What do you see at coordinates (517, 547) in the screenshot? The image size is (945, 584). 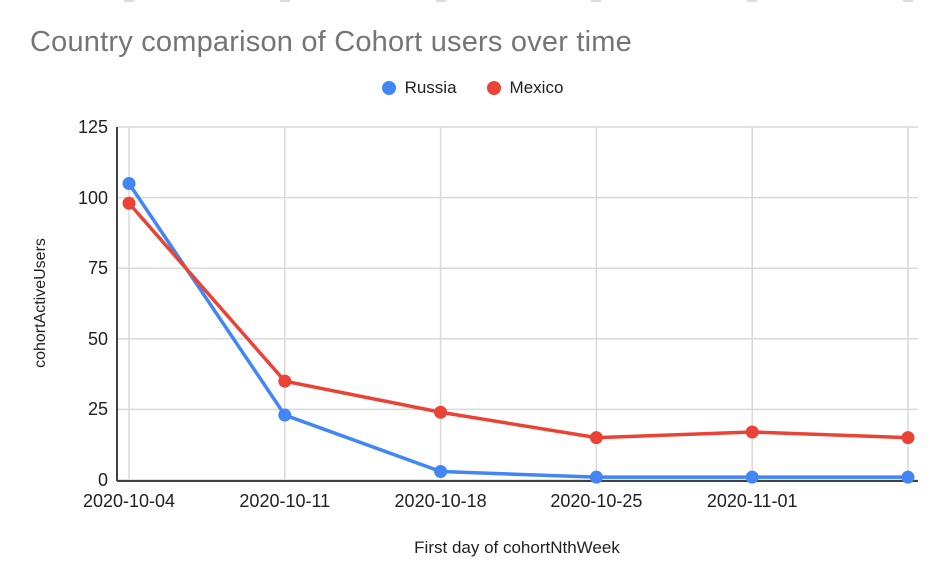 I see `x-axis-title: First day of cohortNthWeek` at bounding box center [517, 547].